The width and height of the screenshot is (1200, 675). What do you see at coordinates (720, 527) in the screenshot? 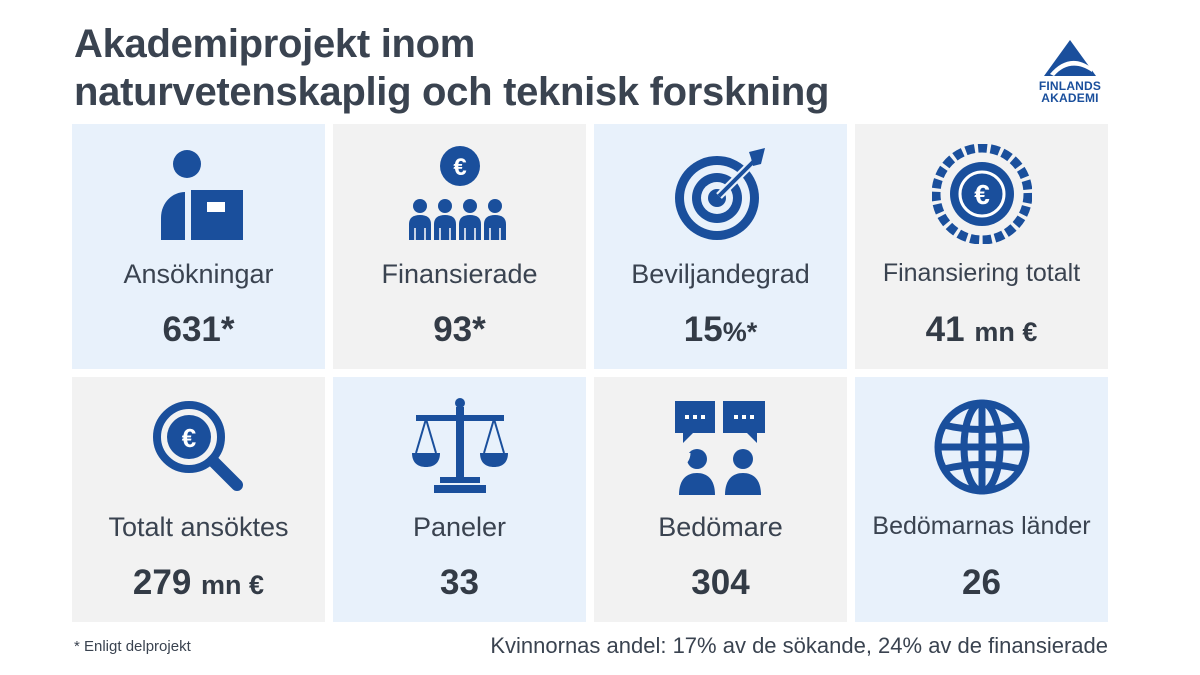
I see `tile-label: Bedömare` at bounding box center [720, 527].